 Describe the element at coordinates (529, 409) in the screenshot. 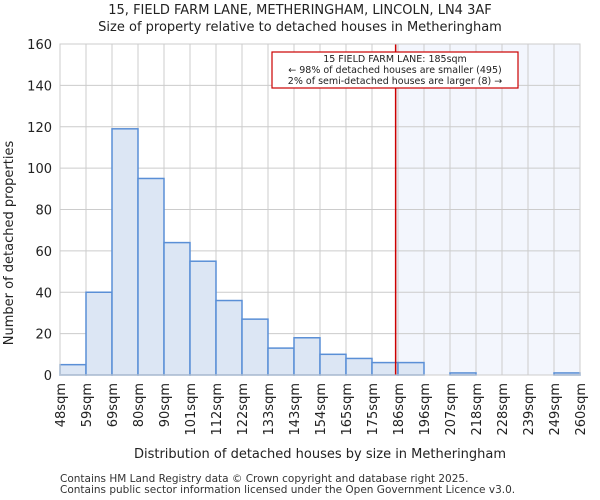

I see `x-tick-label: 239sqm` at that location.